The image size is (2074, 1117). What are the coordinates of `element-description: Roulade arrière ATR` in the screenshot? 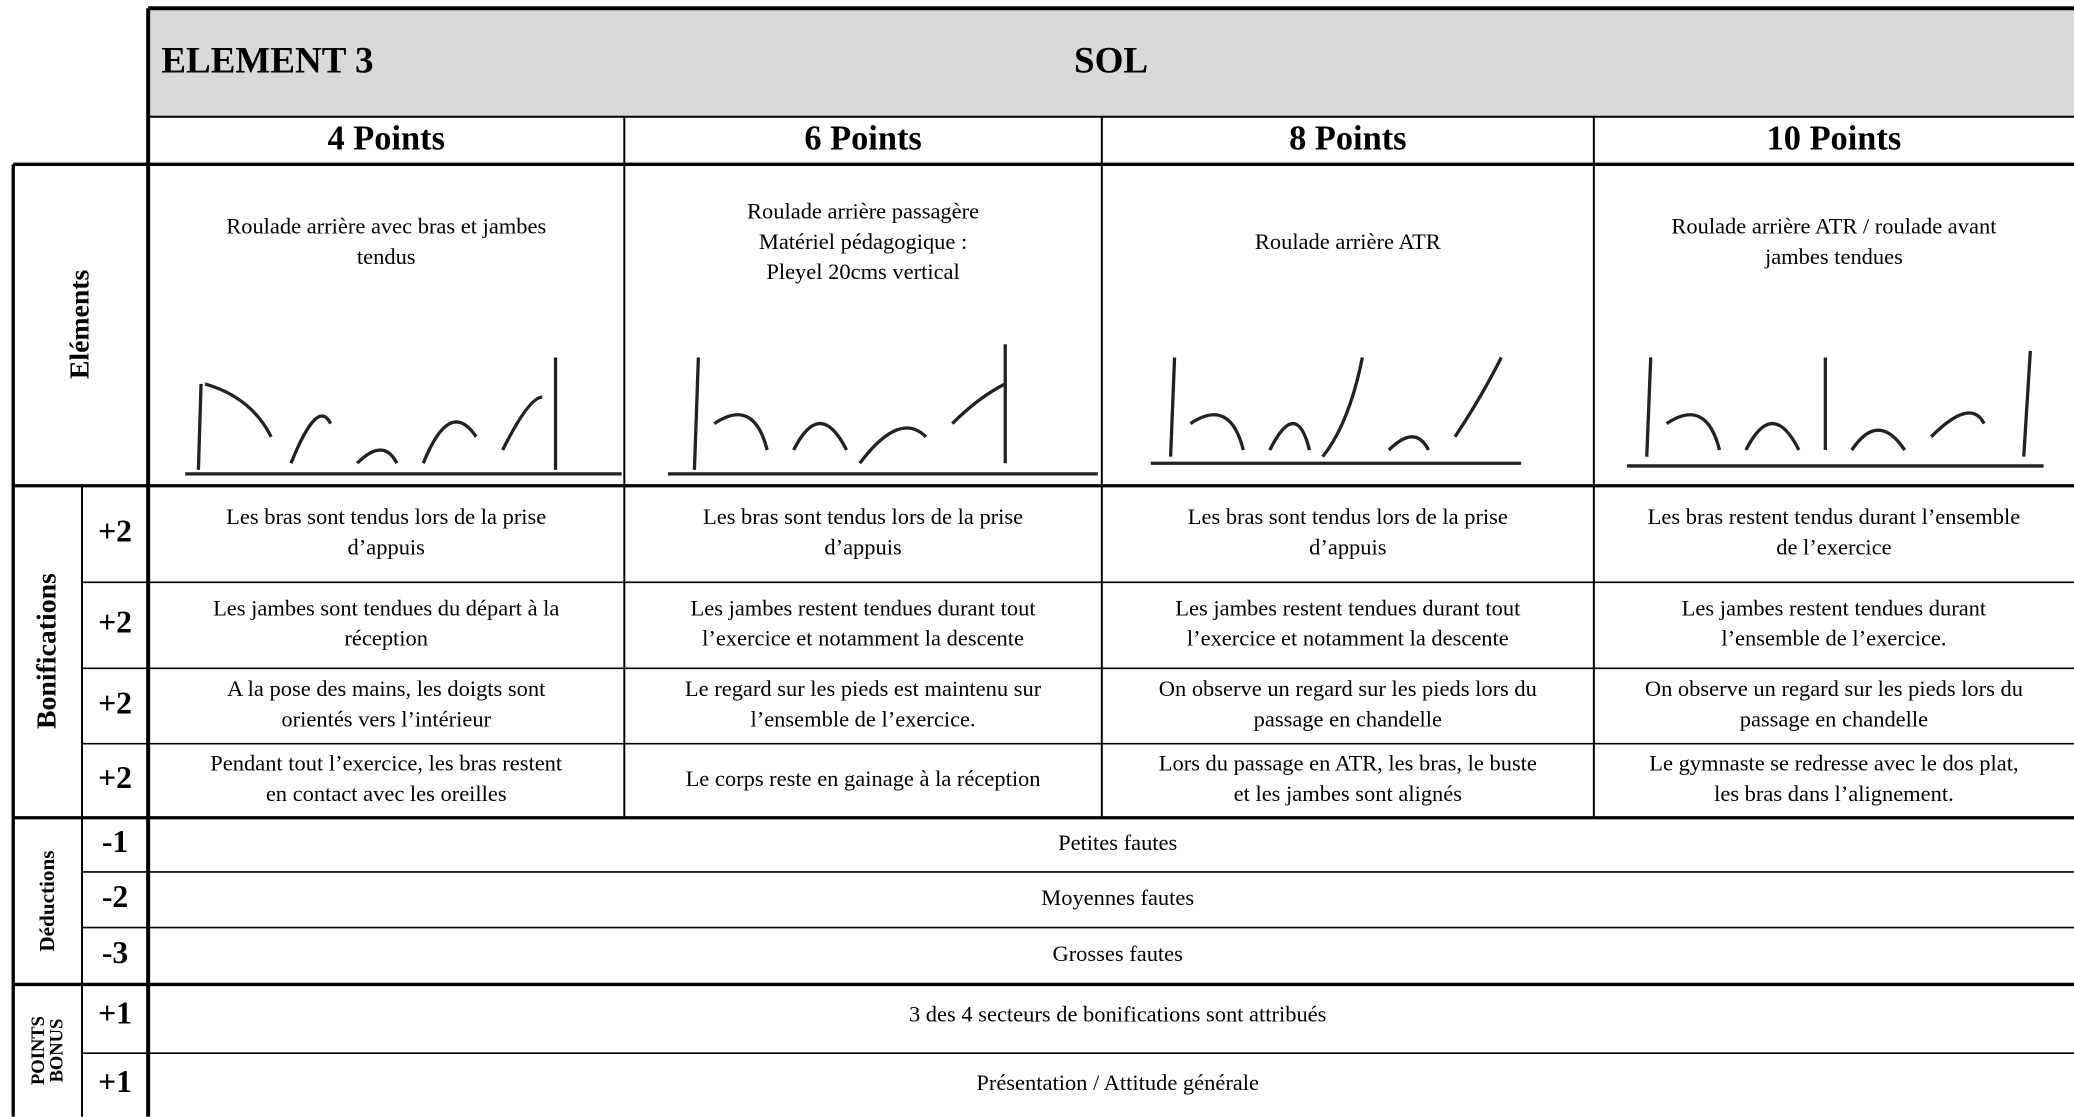 It's located at (1348, 241).